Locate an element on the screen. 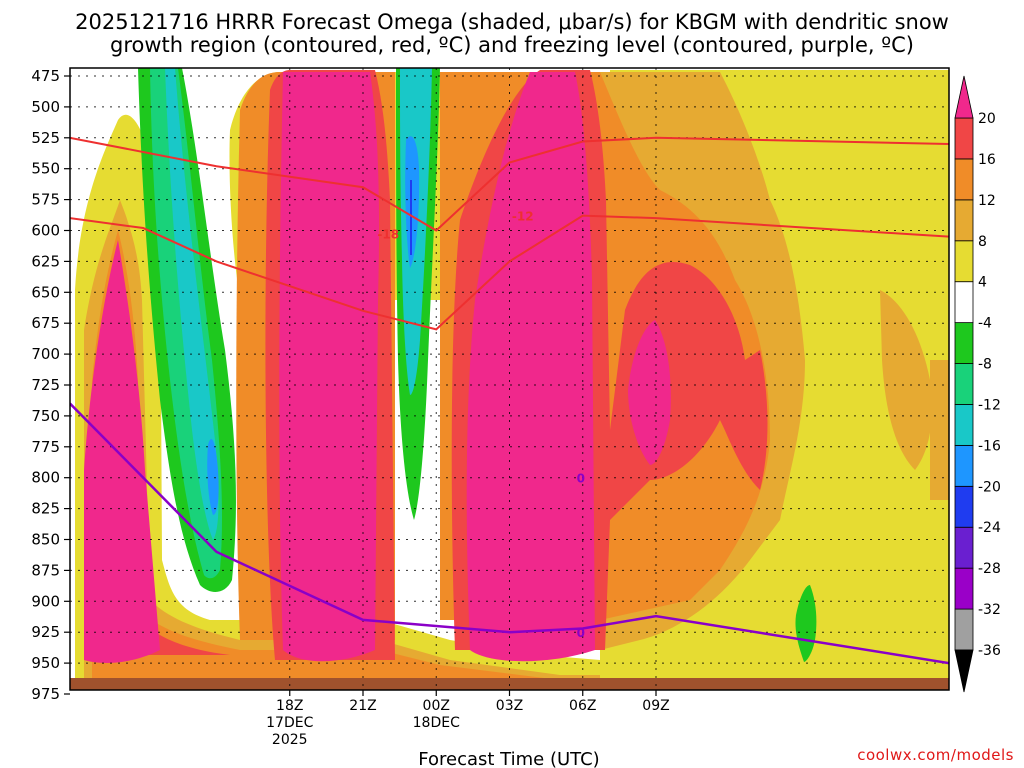 This screenshot has height=768, width=1024. y-tick-label: 925 is located at coordinates (45, 632).